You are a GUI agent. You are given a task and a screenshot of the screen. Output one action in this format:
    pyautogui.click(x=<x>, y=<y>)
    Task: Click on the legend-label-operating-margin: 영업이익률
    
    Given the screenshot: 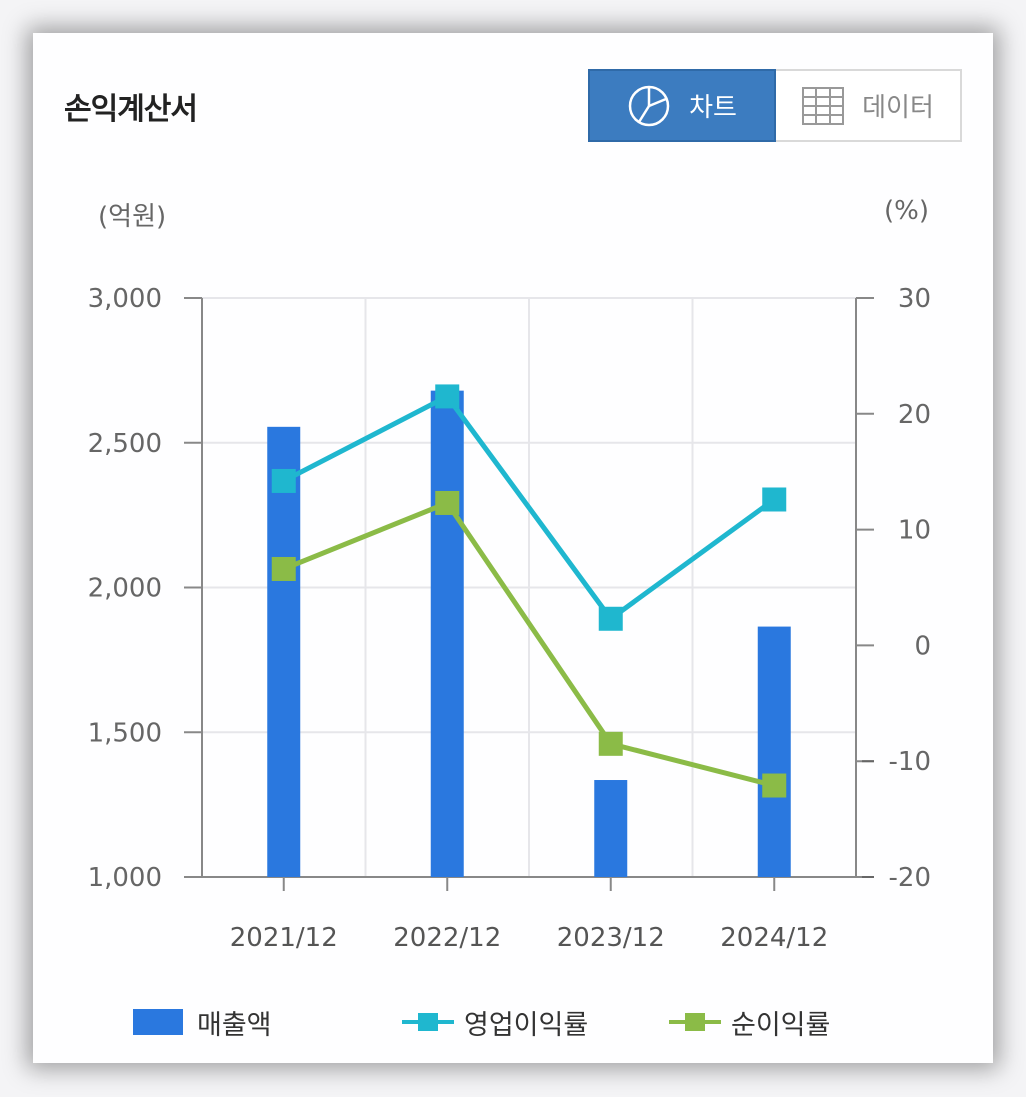 What is the action you would take?
    pyautogui.click(x=526, y=1025)
    